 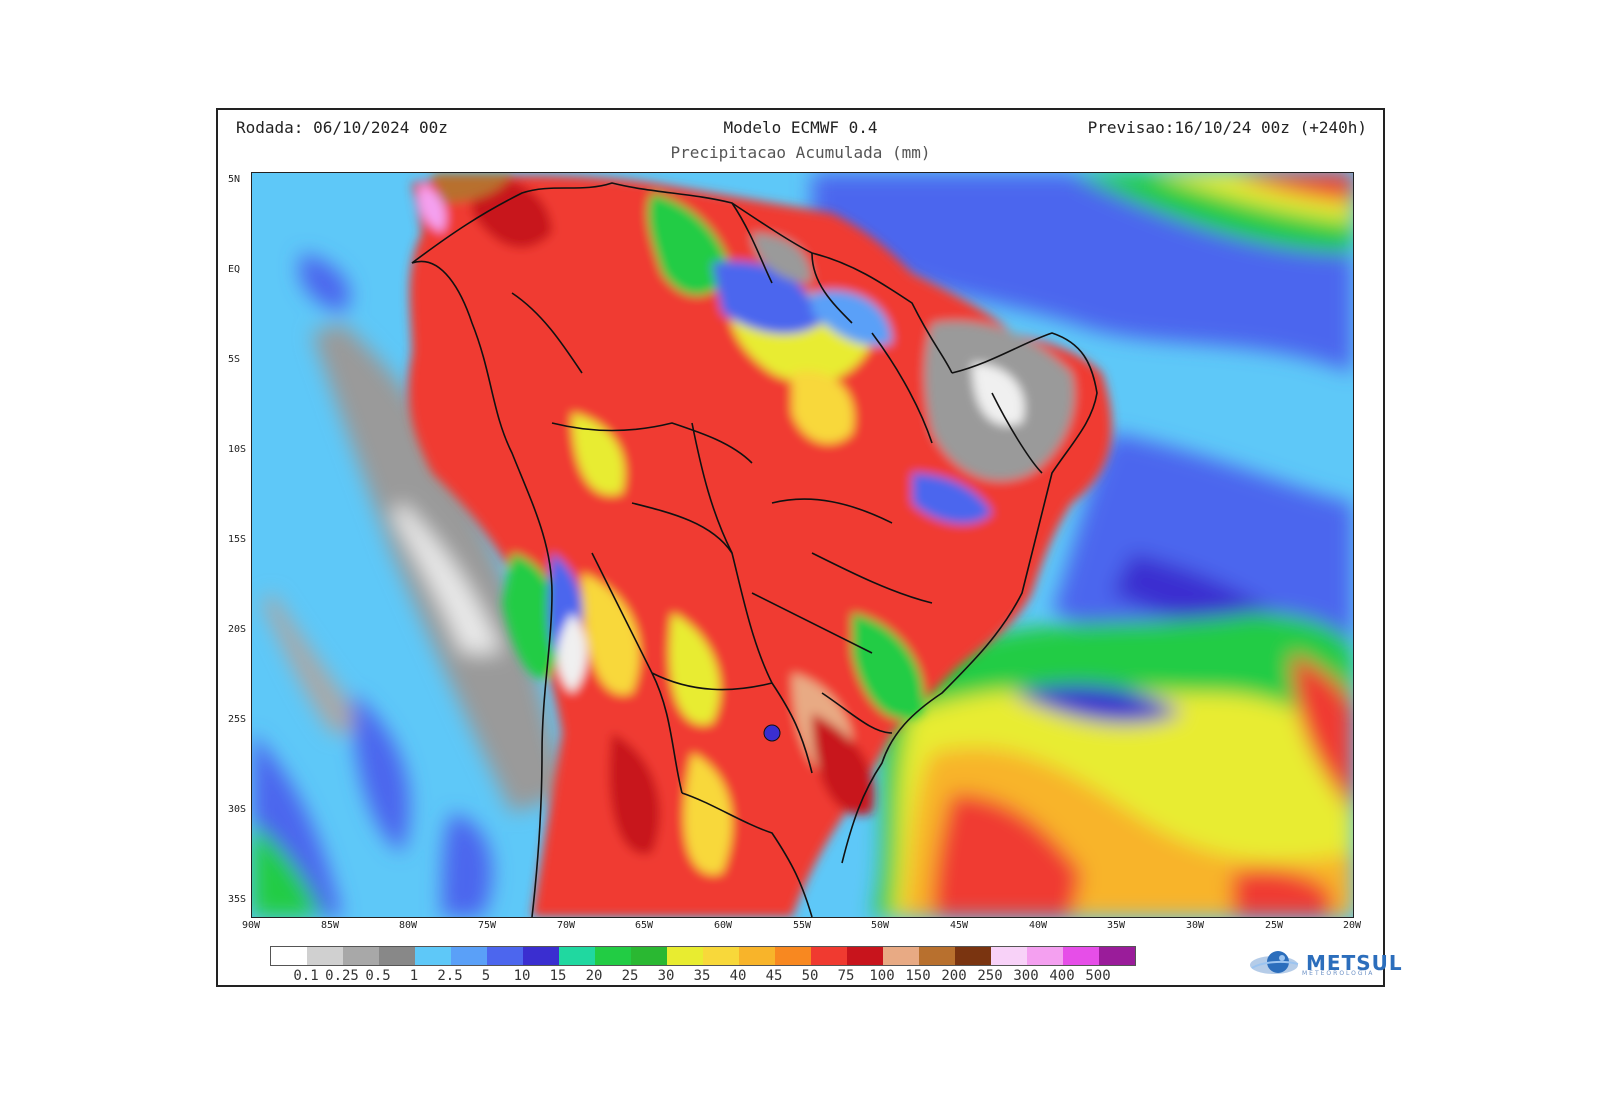 I want to click on lat-label-35s: 35S, so click(x=237, y=899).